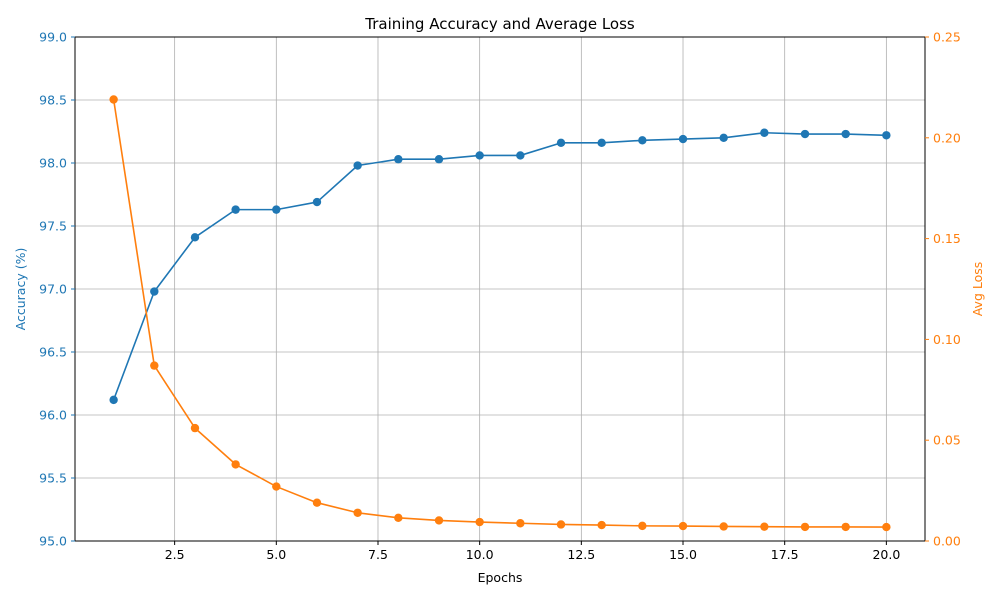 This screenshot has height=600, width=1000. What do you see at coordinates (53, 163) in the screenshot?
I see `y1-tick-label: 98.0` at bounding box center [53, 163].